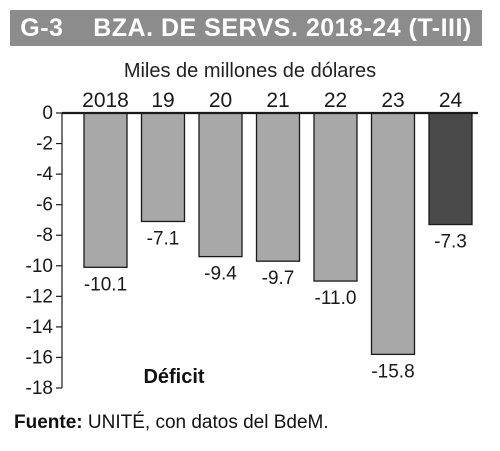  I want to click on data-label: -11.0, so click(336, 298).